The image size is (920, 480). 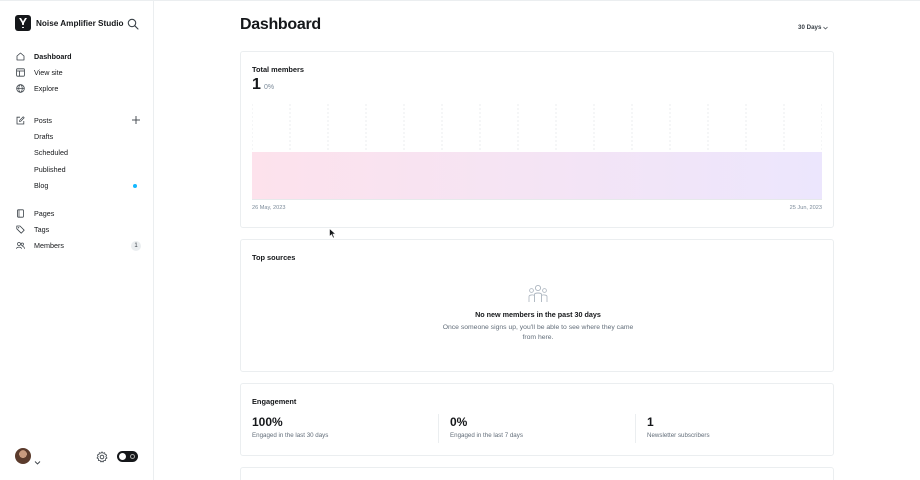 What do you see at coordinates (78, 169) in the screenshot?
I see `sidebar-item-published: Published` at bounding box center [78, 169].